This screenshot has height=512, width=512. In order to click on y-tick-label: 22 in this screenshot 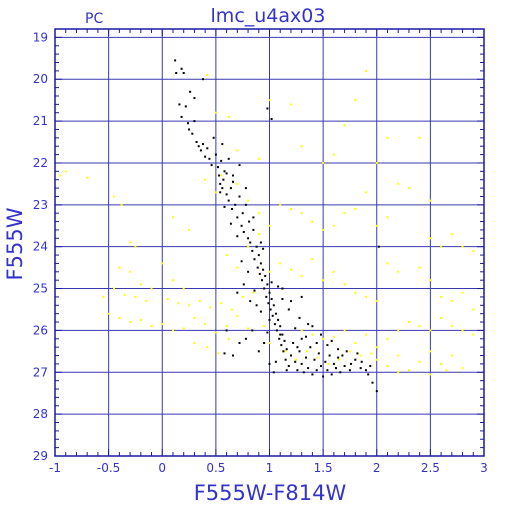, I will do `click(40, 163)`.